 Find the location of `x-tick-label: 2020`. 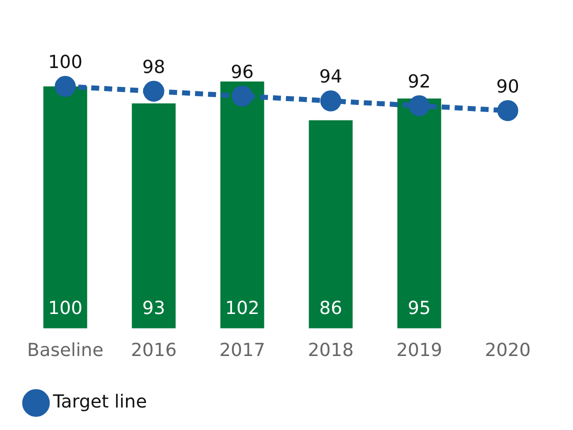

x-tick-label: 2020 is located at coordinates (507, 350).